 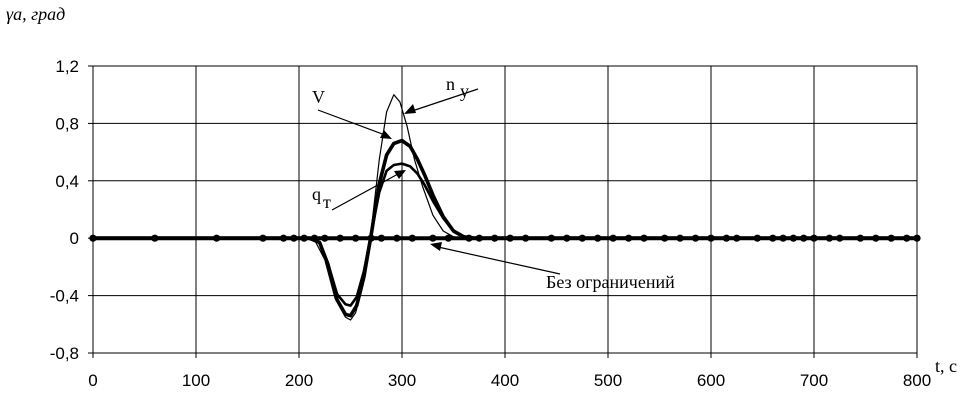 What do you see at coordinates (499, 260) in the screenshot?
I see `annotation-no-limits-arrow` at bounding box center [499, 260].